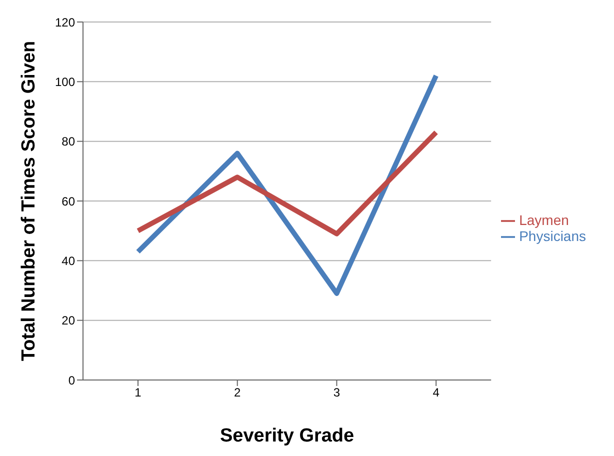  What do you see at coordinates (65, 81) in the screenshot?
I see `y-tick-label: 100` at bounding box center [65, 81].